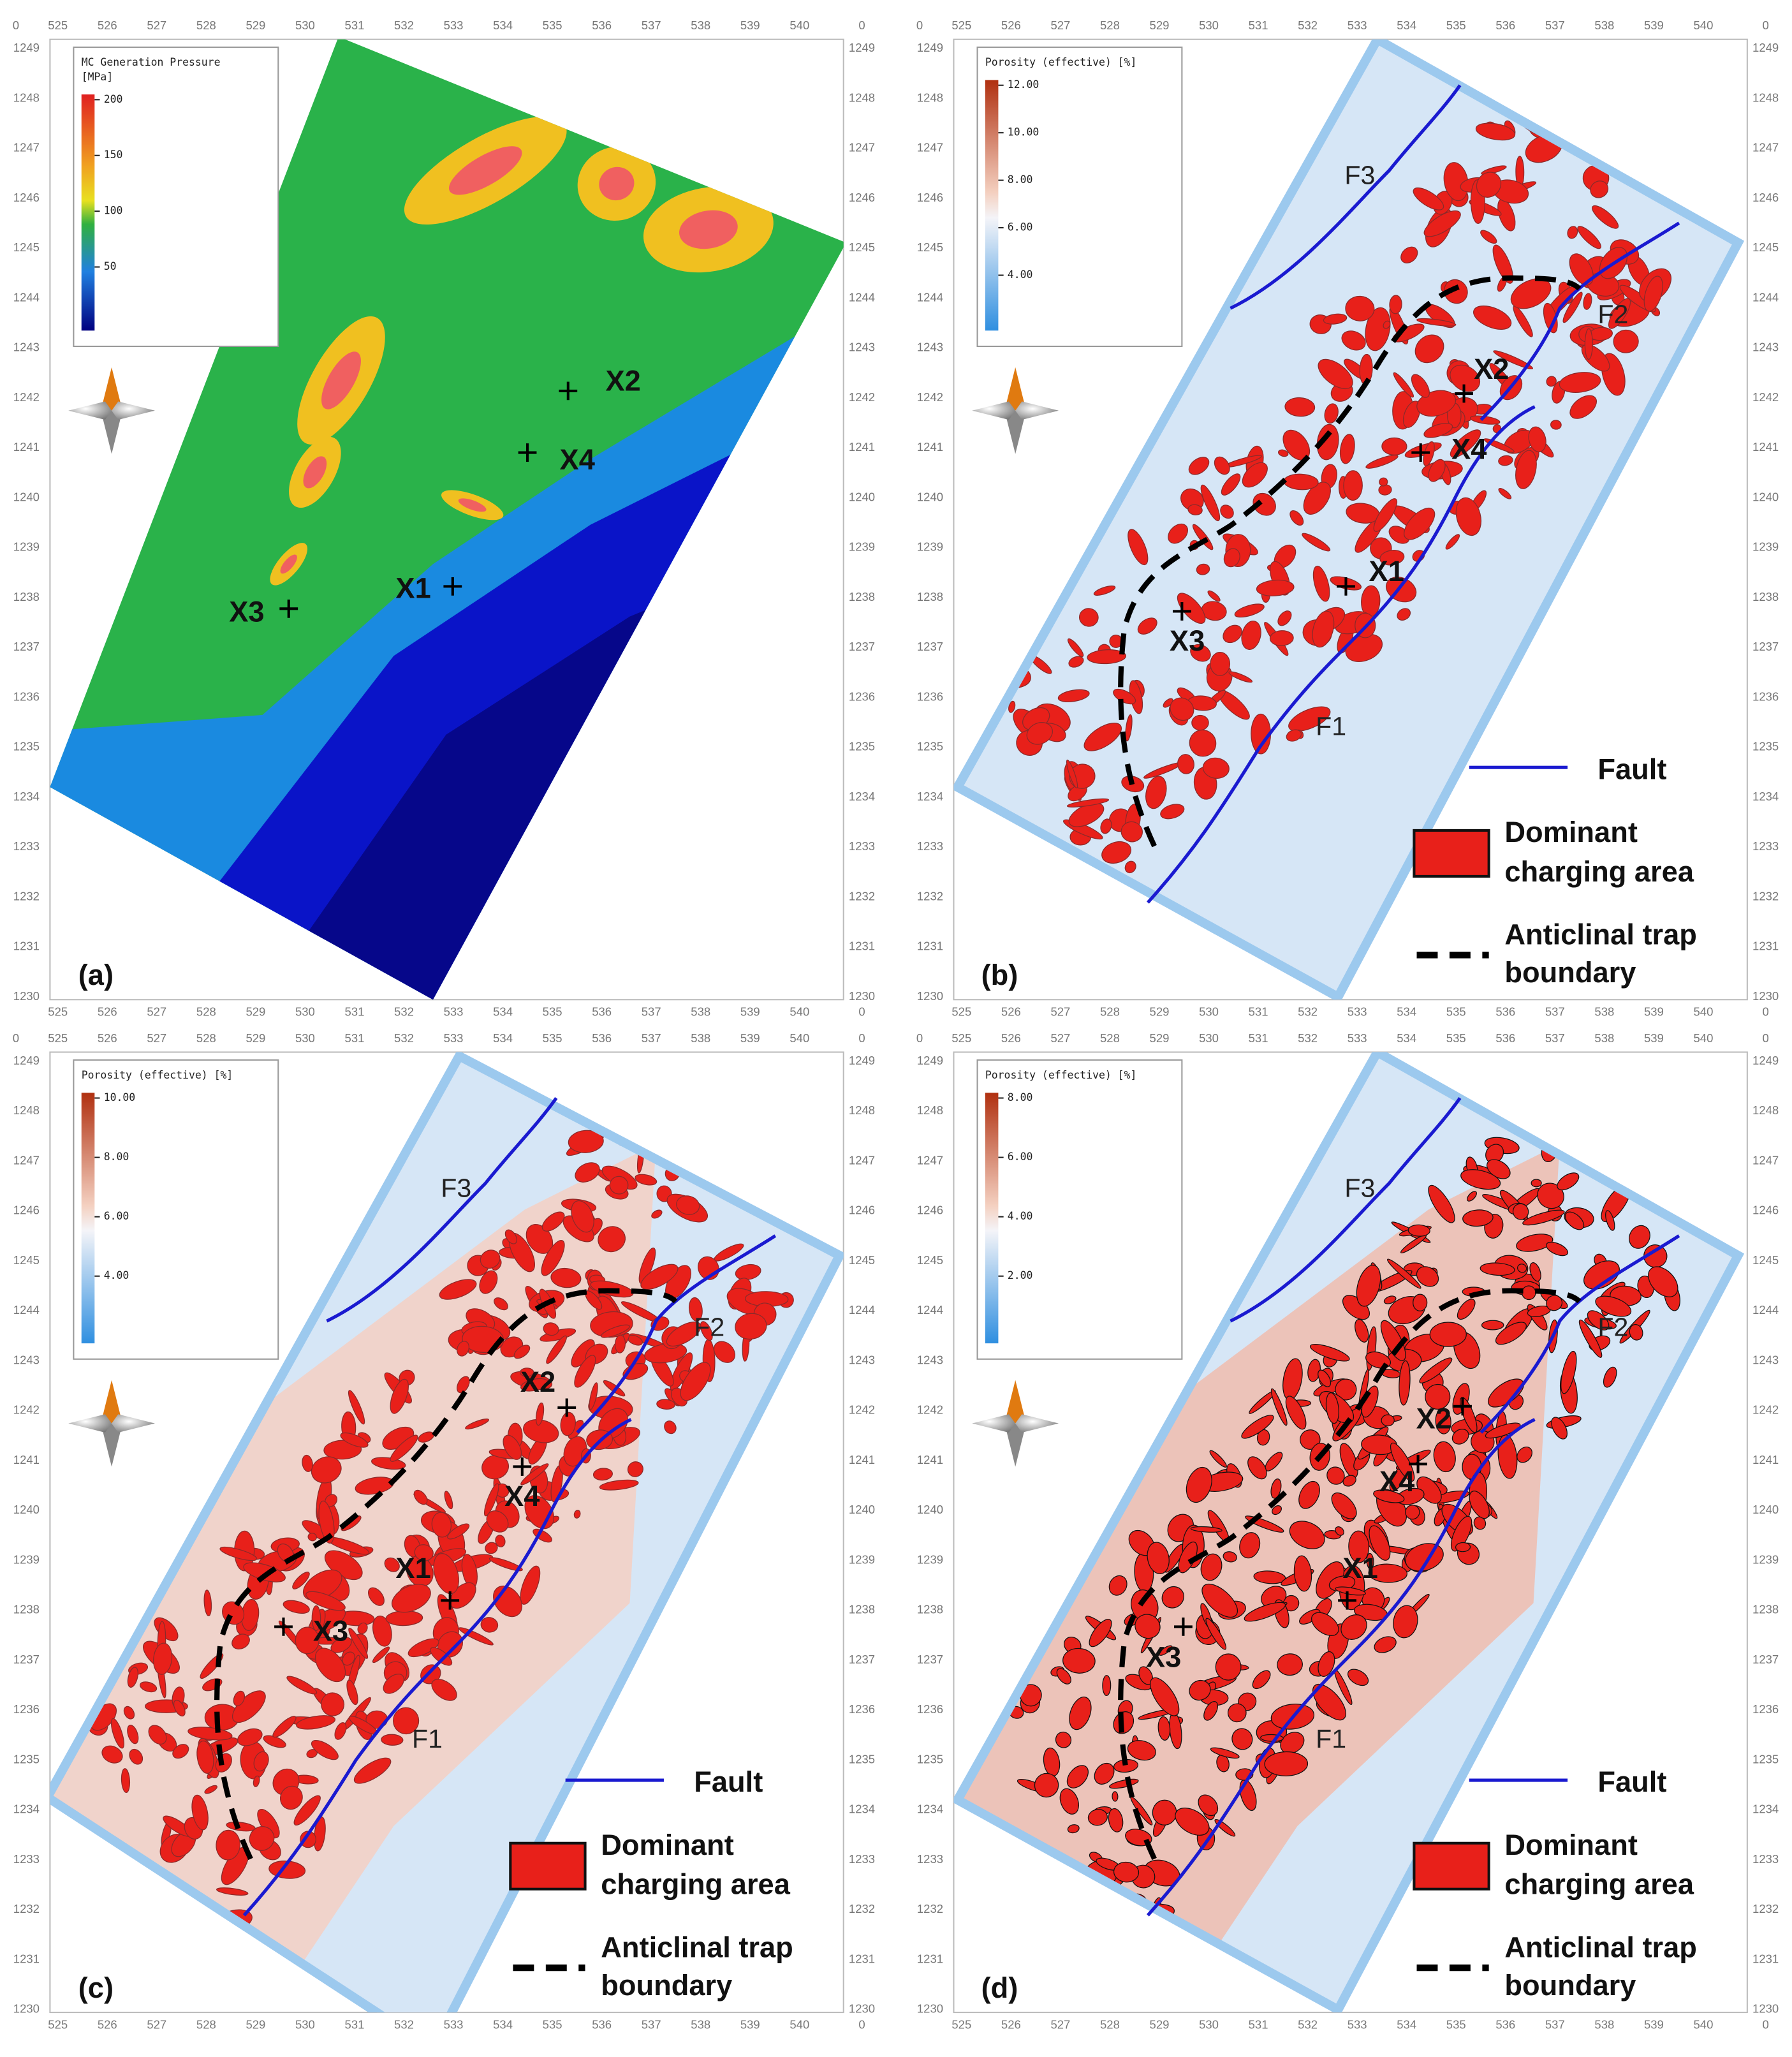 This screenshot has width=1792, height=2057. Describe the element at coordinates (404, 2024) in the screenshot. I see `x-tick-label: 532` at that location.